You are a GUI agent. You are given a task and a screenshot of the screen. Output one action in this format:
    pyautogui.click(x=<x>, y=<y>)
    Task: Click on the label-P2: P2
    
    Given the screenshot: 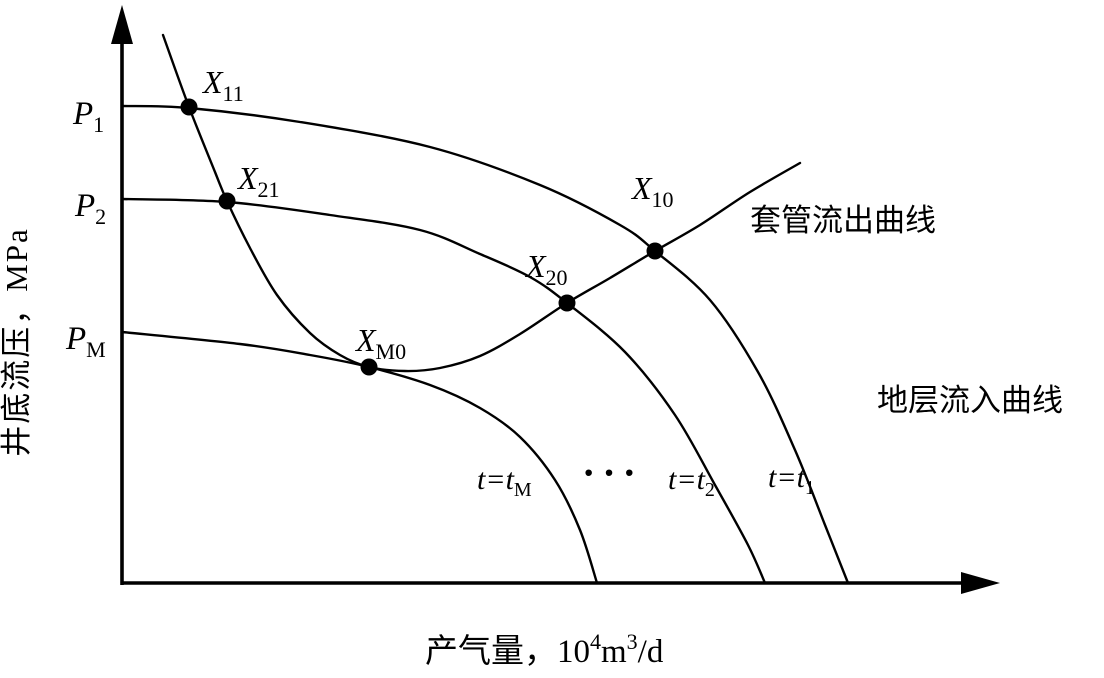 What is the action you would take?
    pyautogui.click(x=90, y=208)
    